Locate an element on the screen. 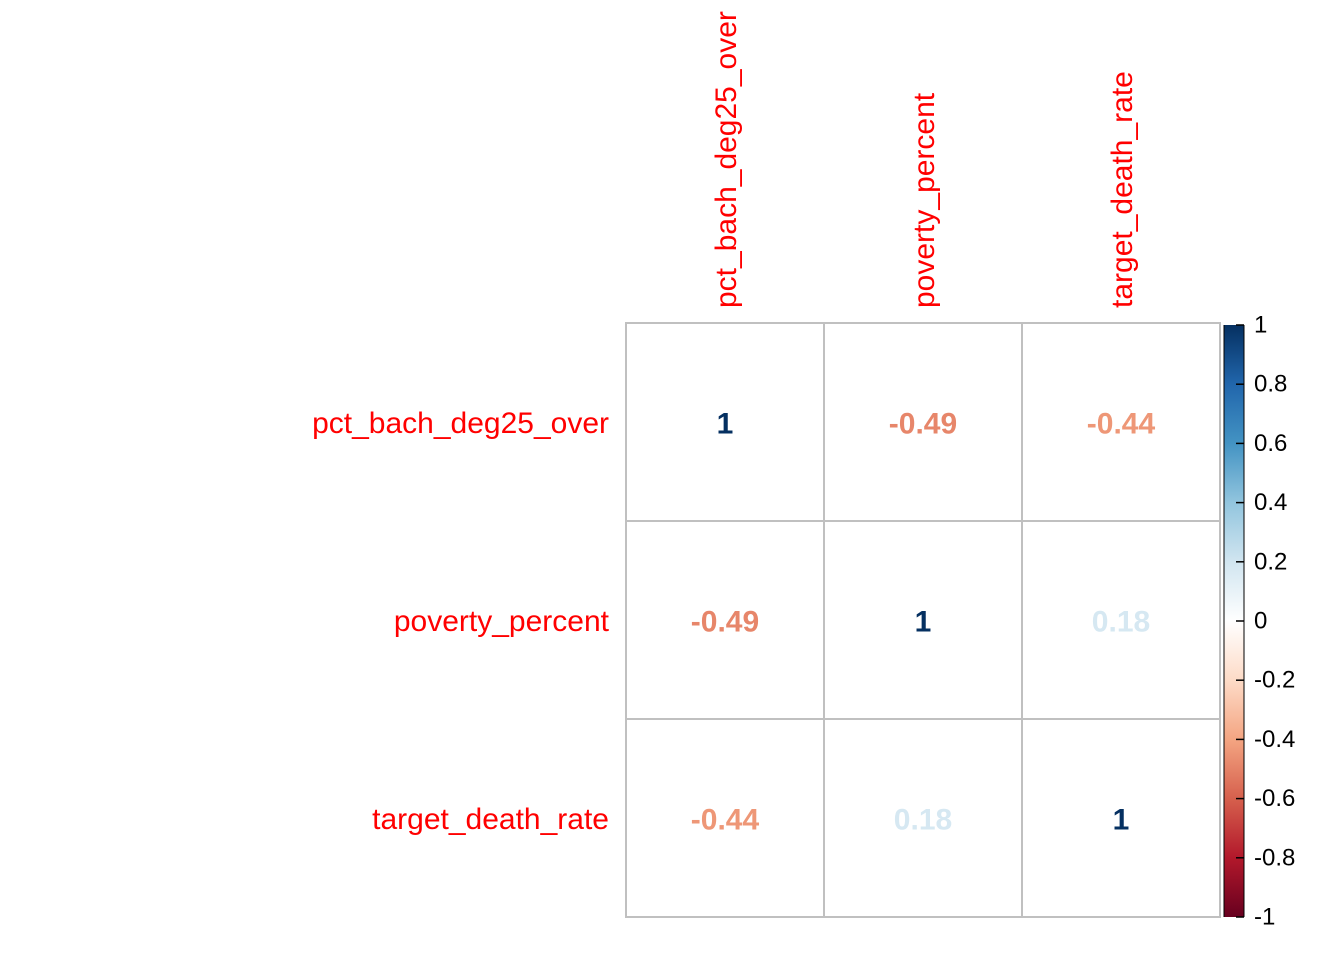 This screenshot has width=1344, height=960. colorbar-tick-label: -0.4 is located at coordinates (1274, 739).